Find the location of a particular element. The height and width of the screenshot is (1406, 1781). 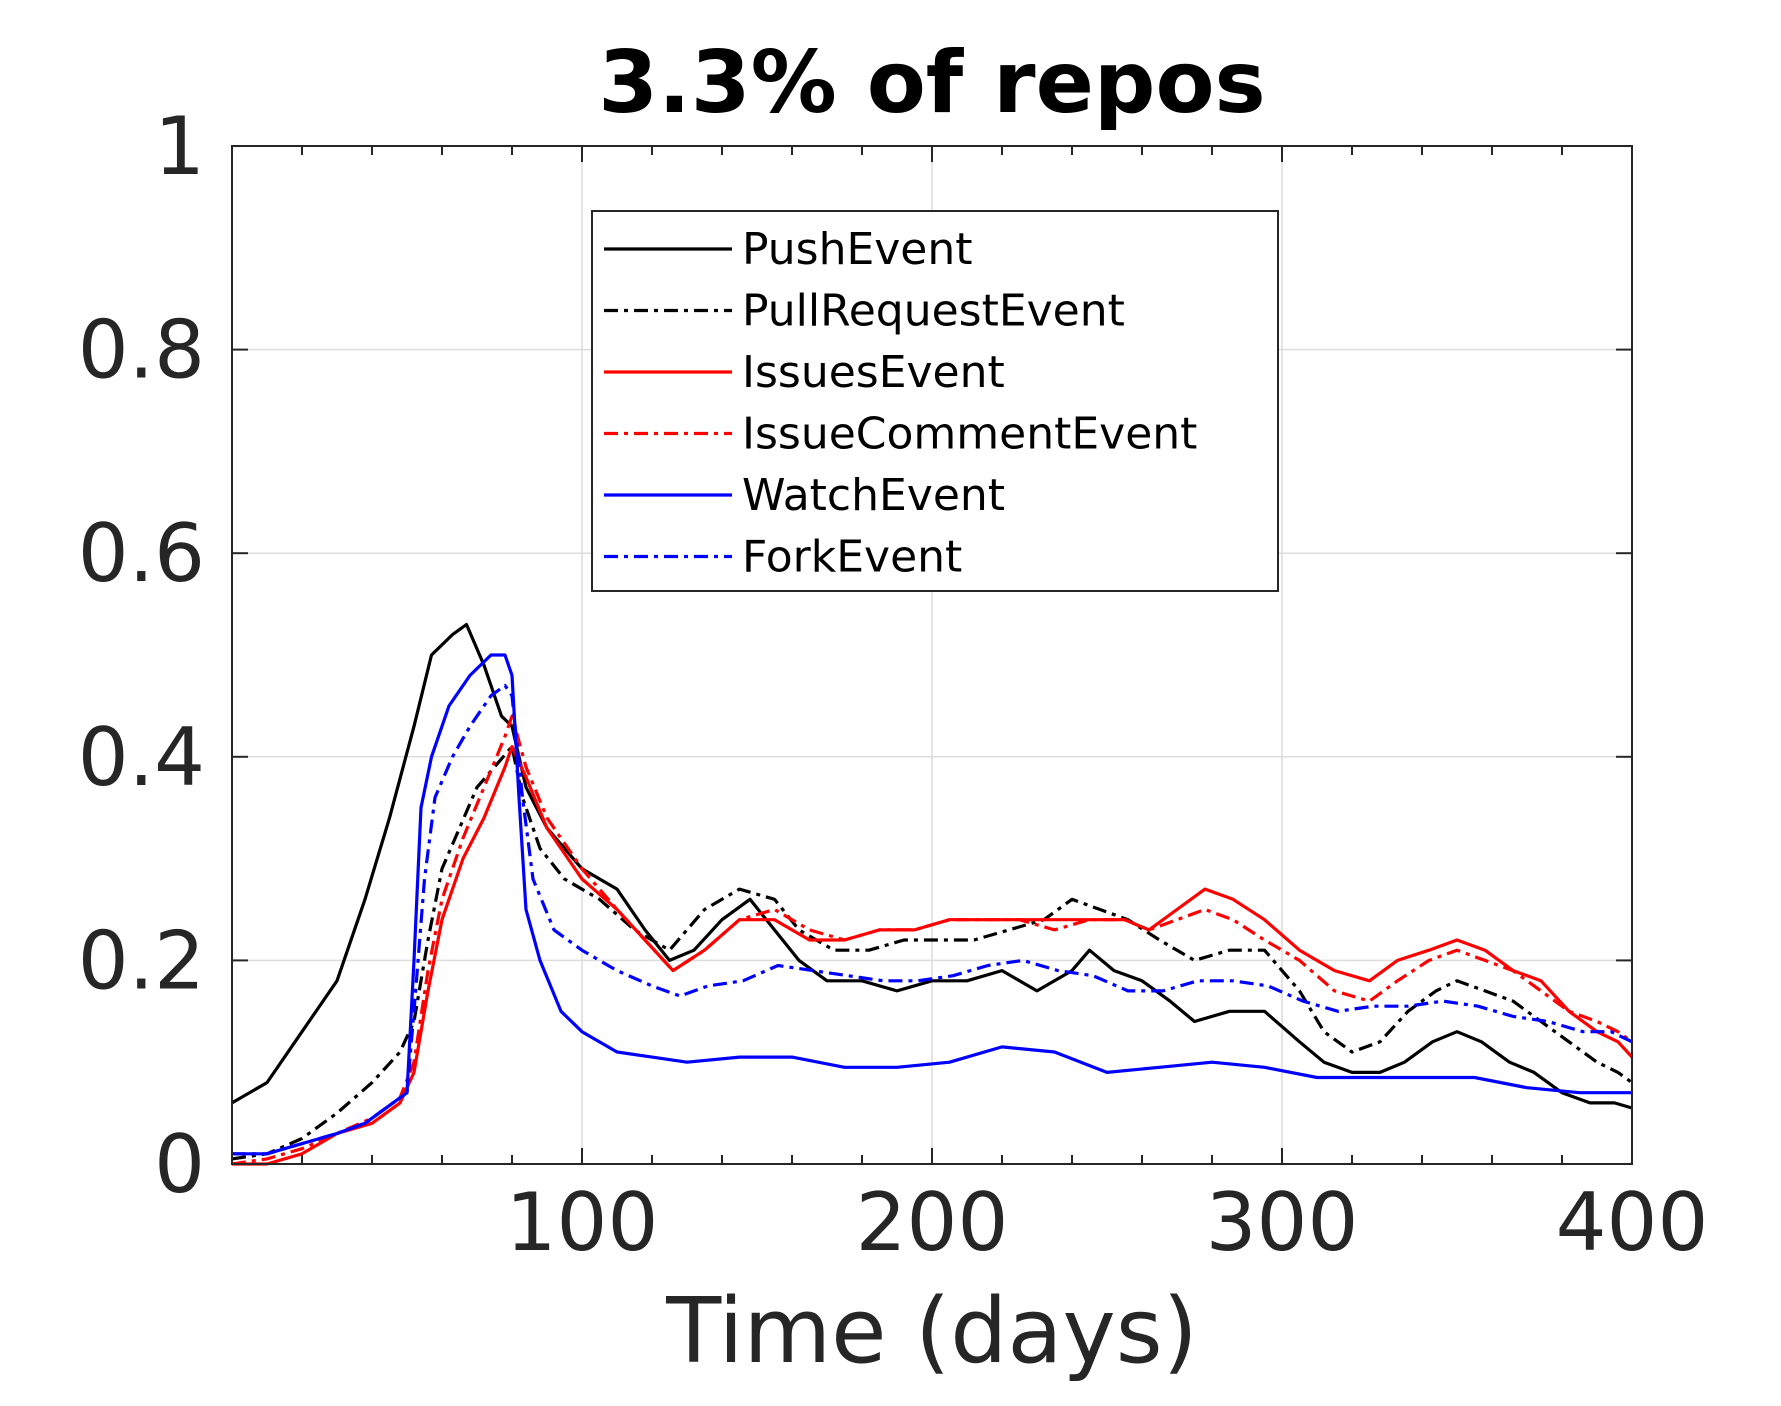

chart-title: 3.3% of repos is located at coordinates (931, 83).